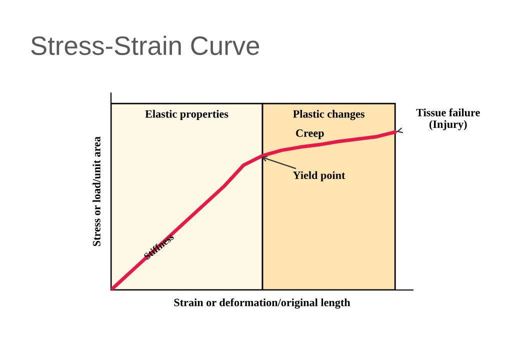 The width and height of the screenshot is (528, 342). I want to click on y-axis-title: Stress or load/unit area, so click(96, 191).